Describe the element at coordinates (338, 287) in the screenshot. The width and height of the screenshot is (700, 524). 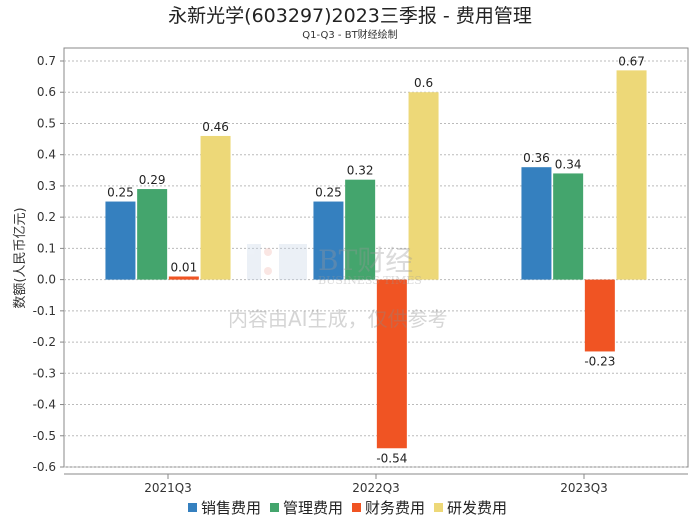
I see `watermark: BT财经 BUSINESS TIMES 内容由AI生成，仅供参考` at that location.